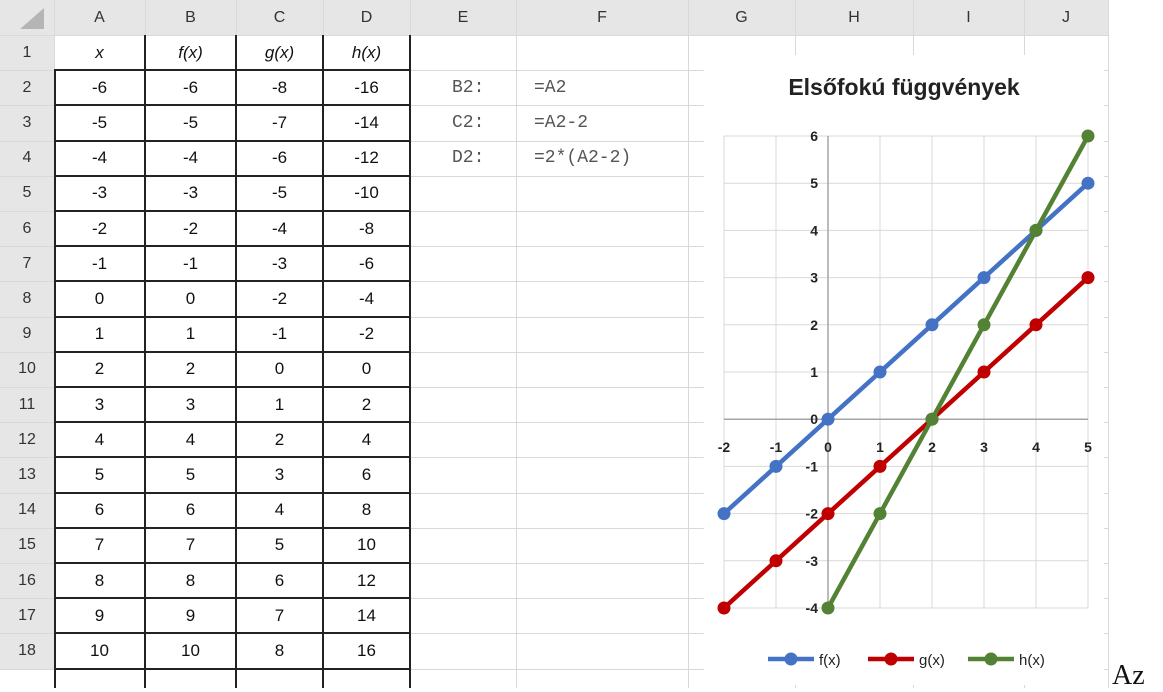  I want to click on row-header-7: 7, so click(27, 264).